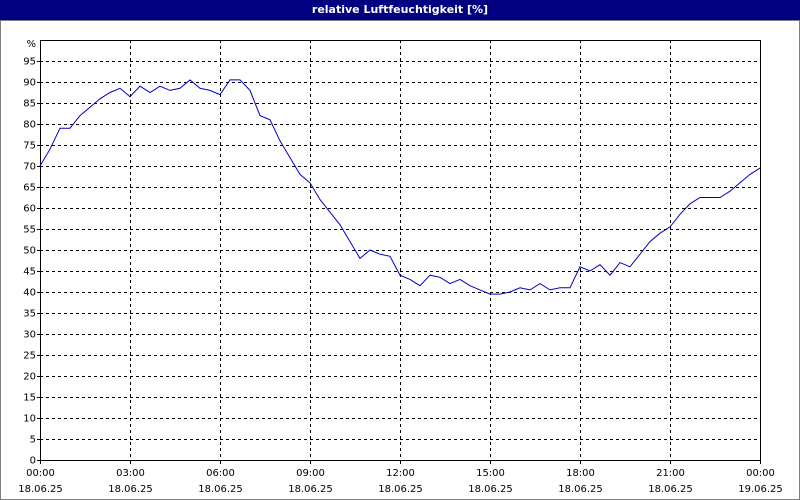  Describe the element at coordinates (29, 377) in the screenshot. I see `y-tick-label: 20` at that location.